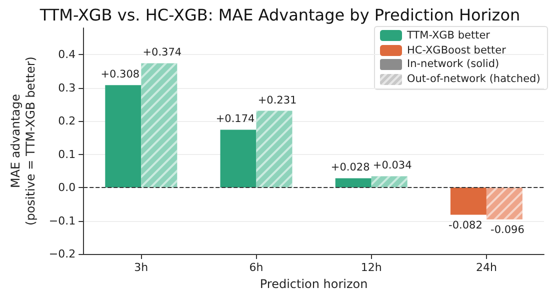 Image resolution: width=560 pixels, height=296 pixels. I want to click on x-tick-label: 12h, so click(371, 267).